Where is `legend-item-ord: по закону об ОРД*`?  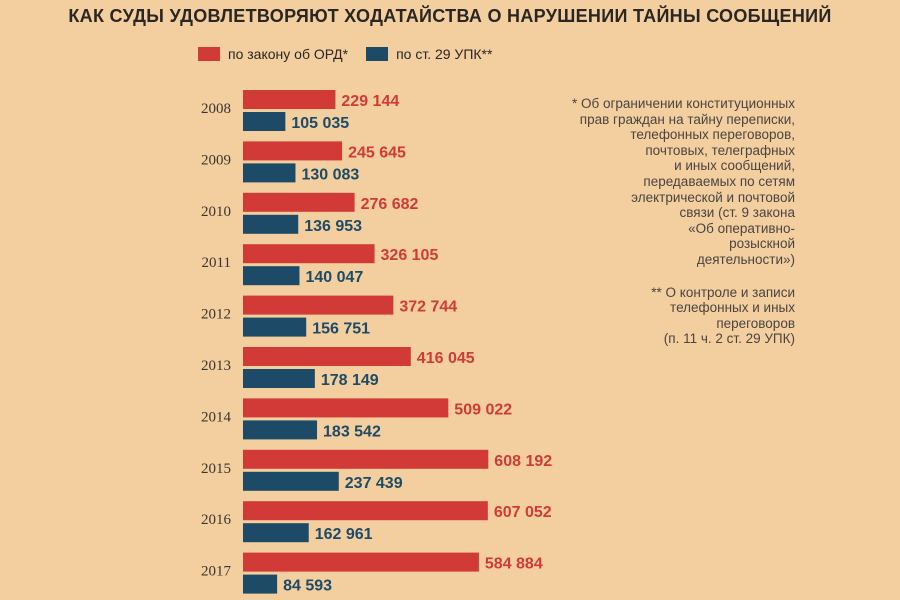
legend-item-ord: по закону об ОРД* is located at coordinates (273, 54).